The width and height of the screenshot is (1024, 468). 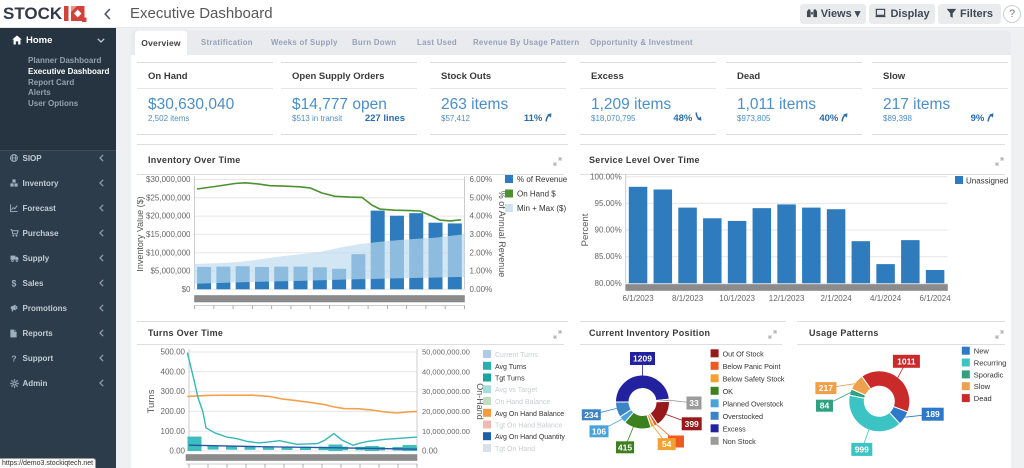 What do you see at coordinates (481, 216) in the screenshot?
I see `svg-text: 4.00%` at bounding box center [481, 216].